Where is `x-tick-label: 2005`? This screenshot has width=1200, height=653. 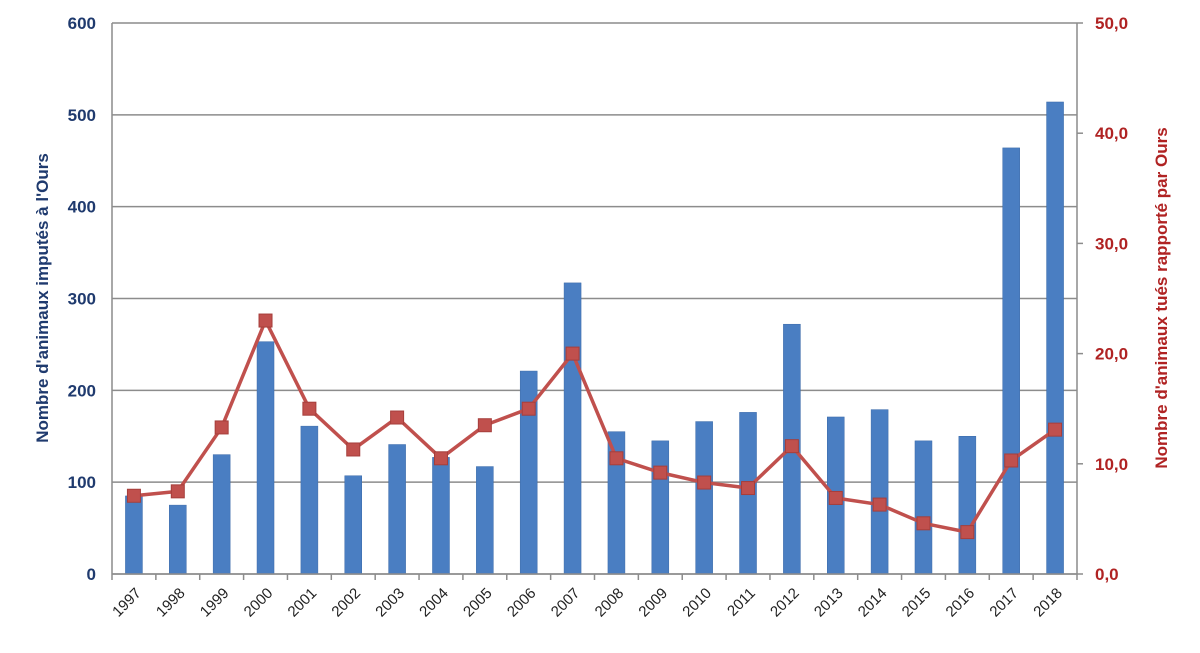 x-tick-label: 2005 is located at coordinates (478, 603).